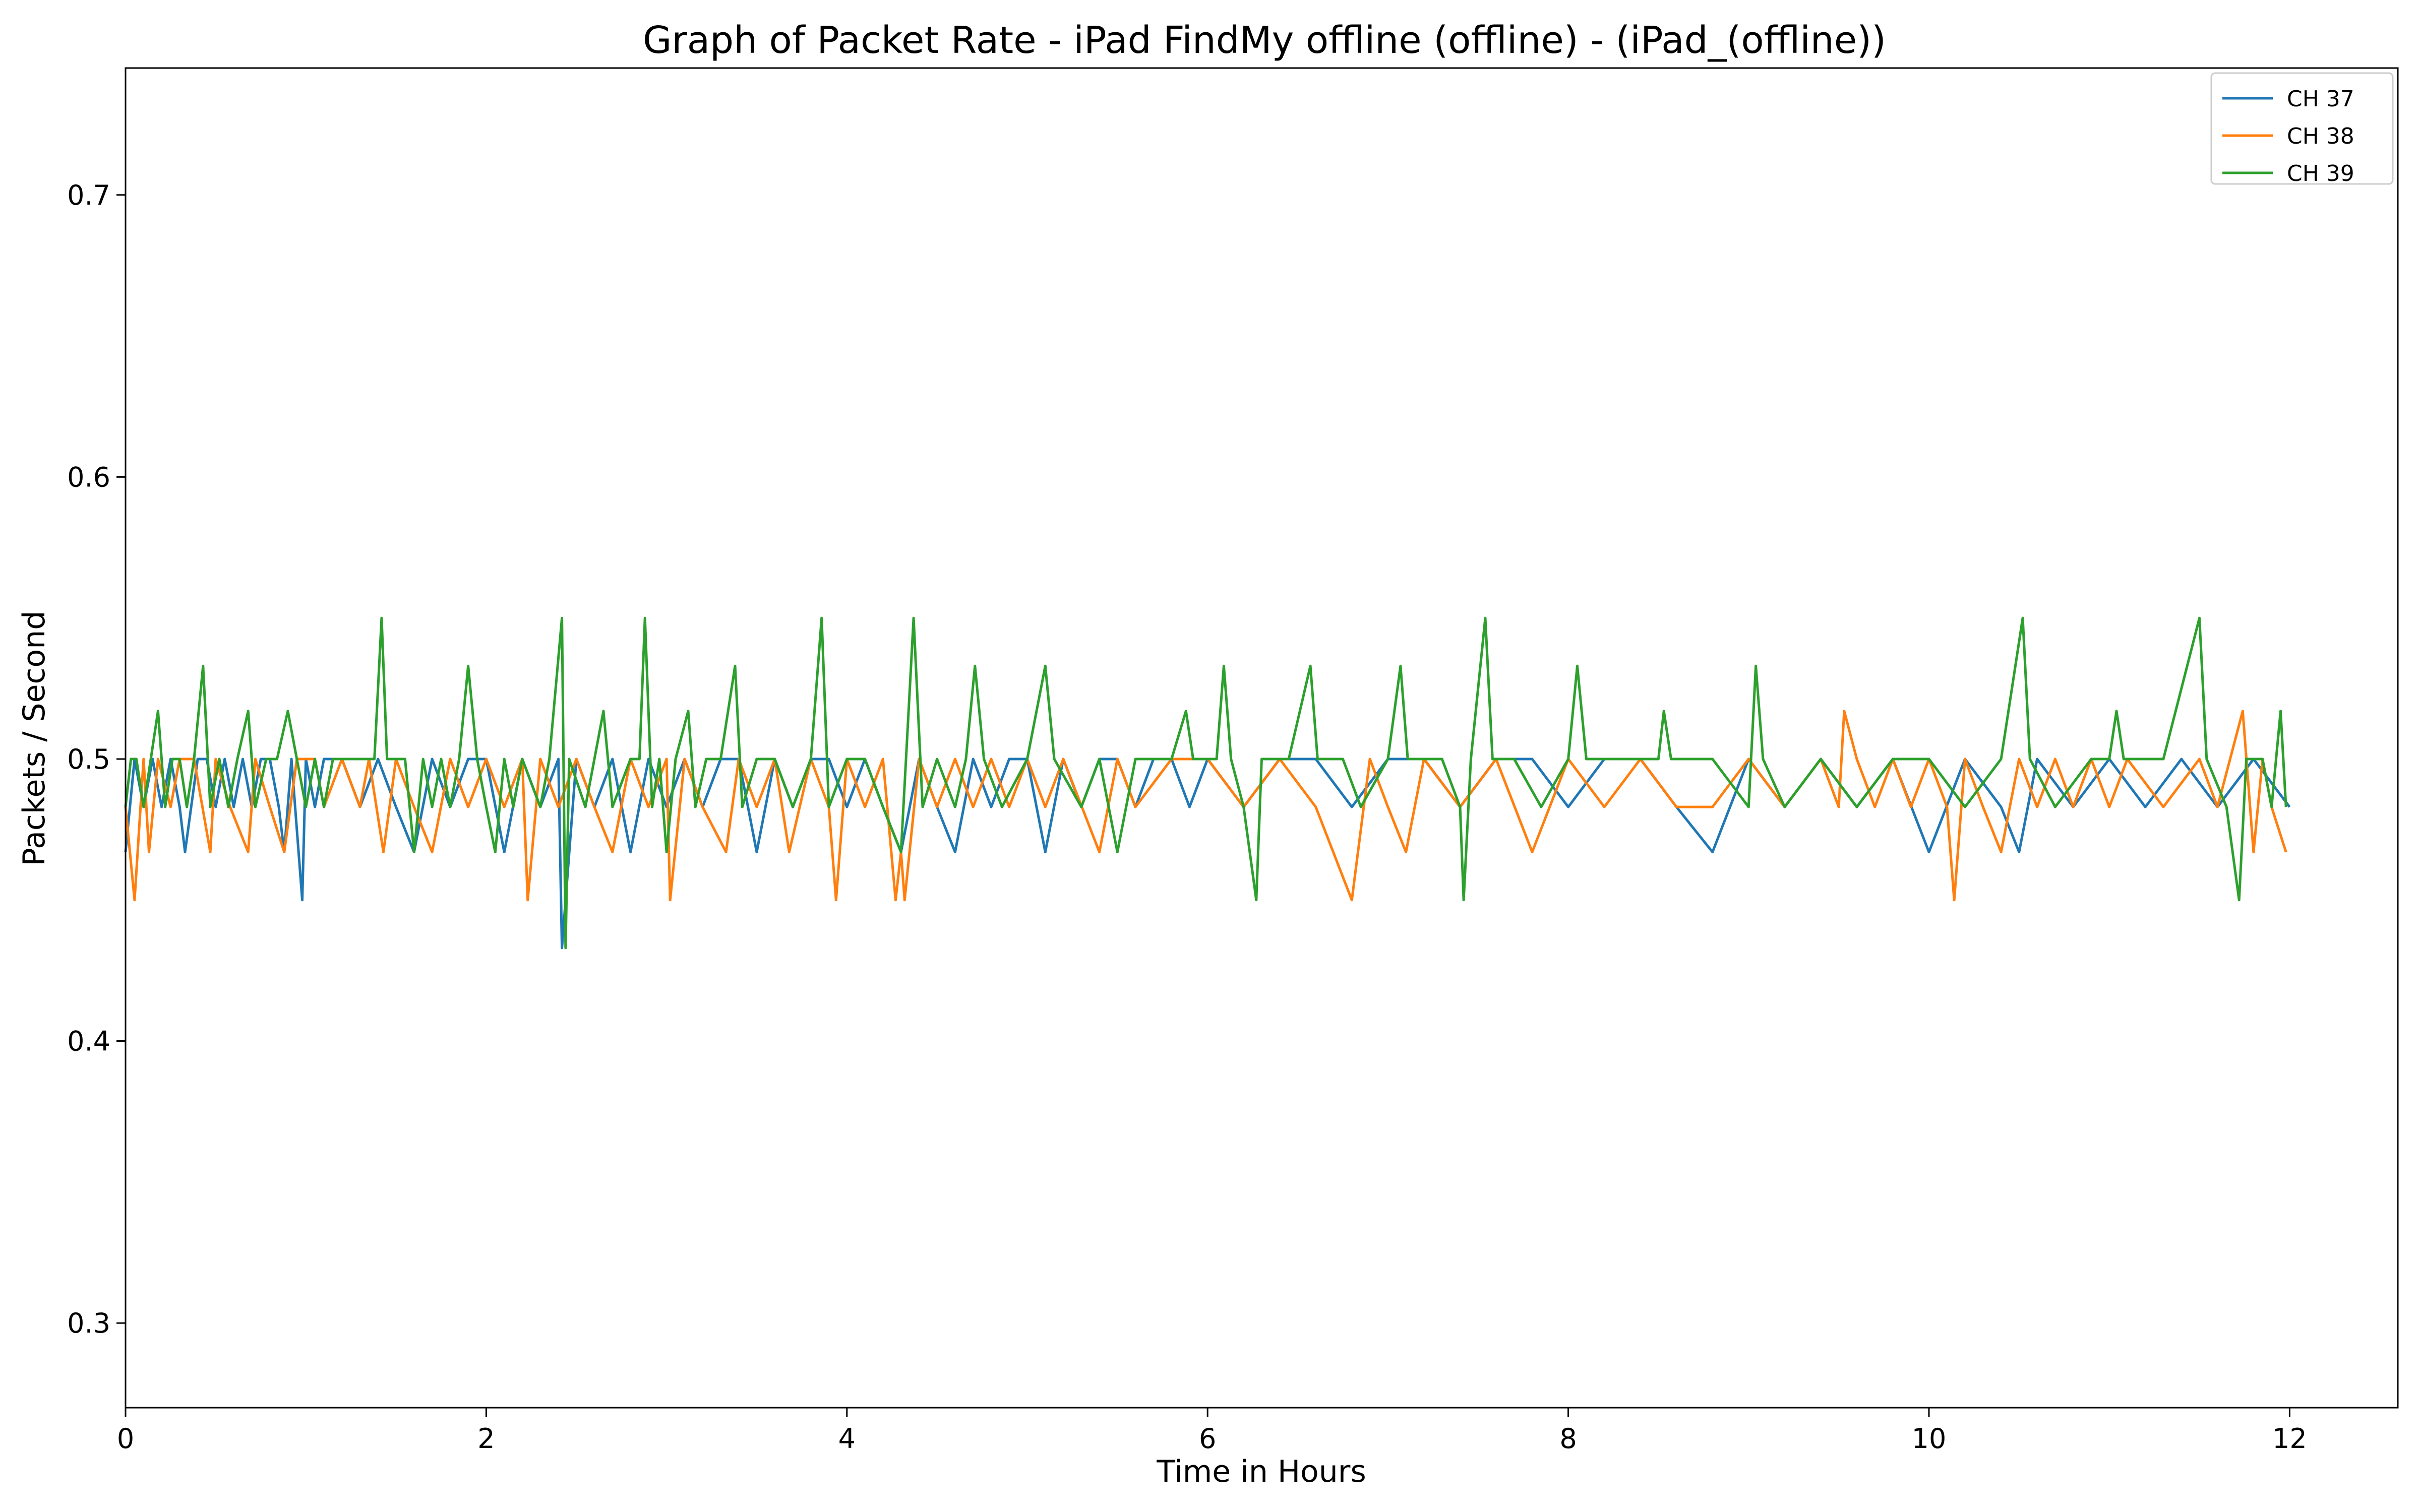  I want to click on x-tick-label: 4, so click(847, 1439).